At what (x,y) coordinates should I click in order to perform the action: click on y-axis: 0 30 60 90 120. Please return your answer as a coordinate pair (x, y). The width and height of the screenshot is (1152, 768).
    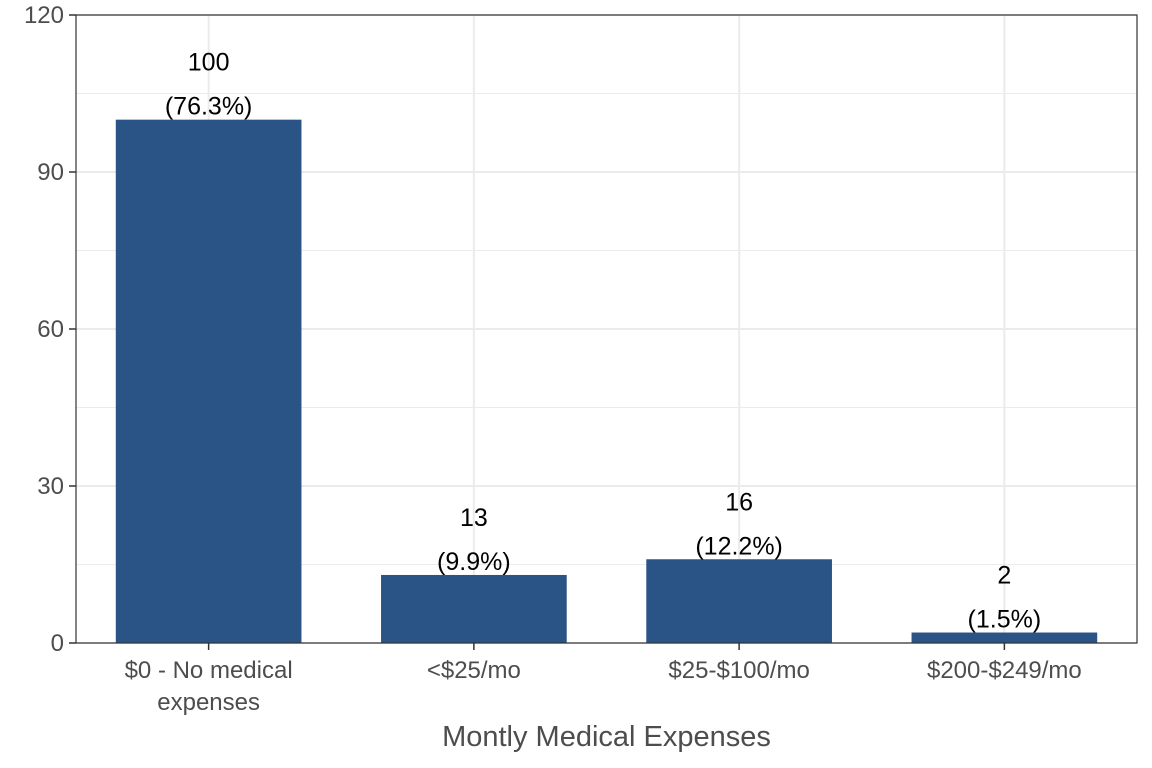
    Looking at the image, I should click on (50, 329).